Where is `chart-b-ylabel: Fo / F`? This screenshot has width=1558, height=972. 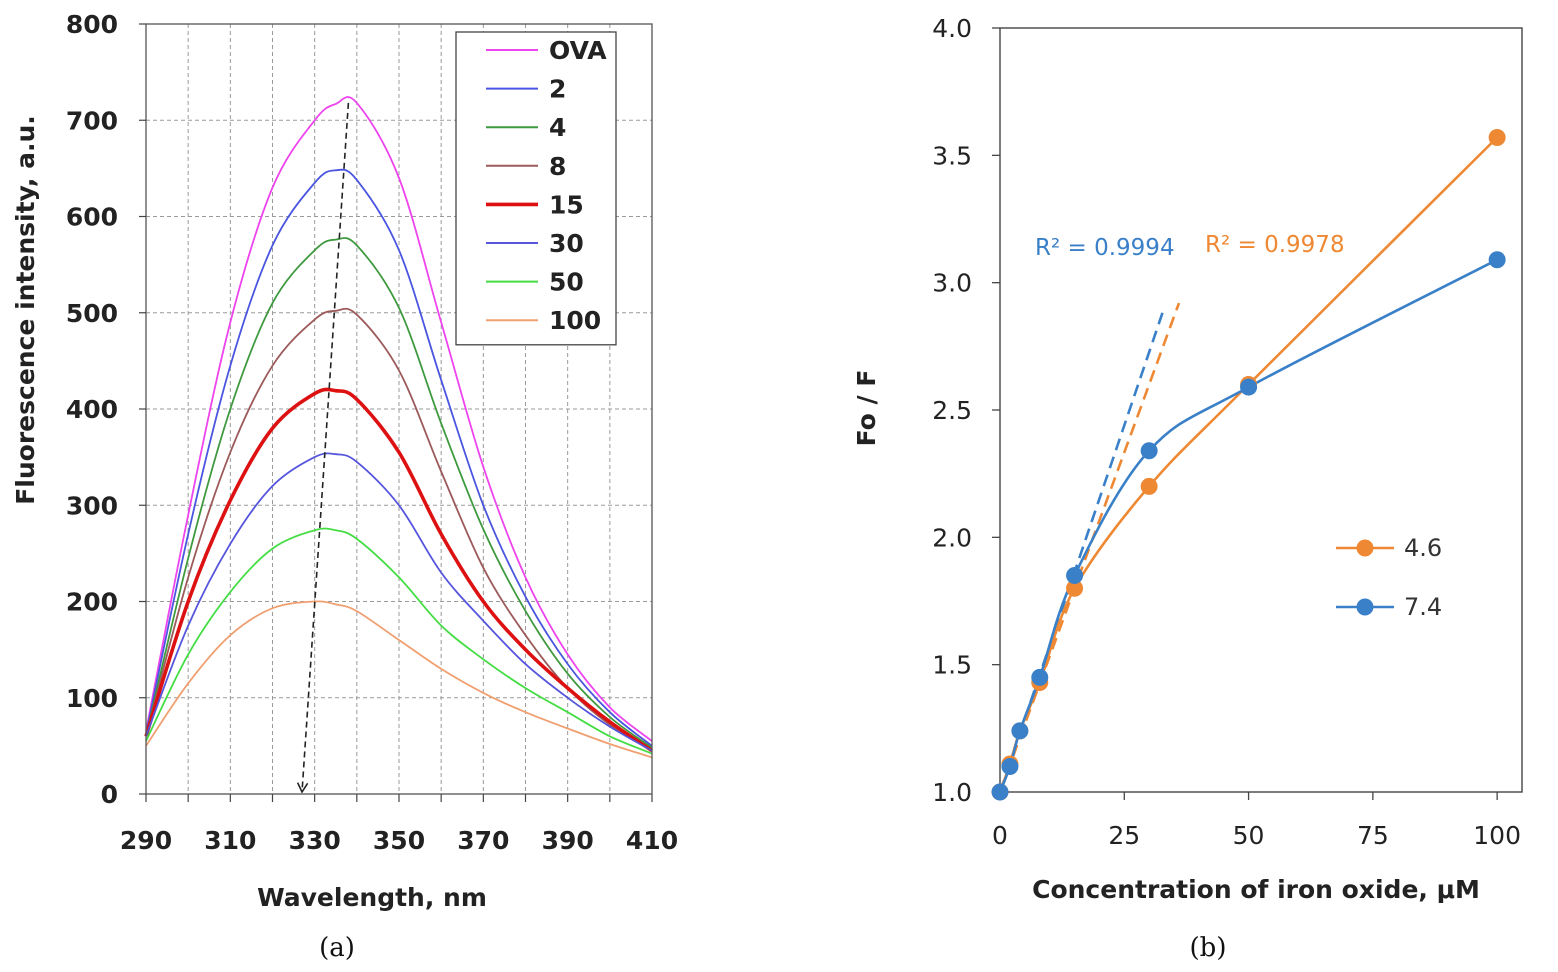 chart-b-ylabel: Fo / F is located at coordinates (866, 408).